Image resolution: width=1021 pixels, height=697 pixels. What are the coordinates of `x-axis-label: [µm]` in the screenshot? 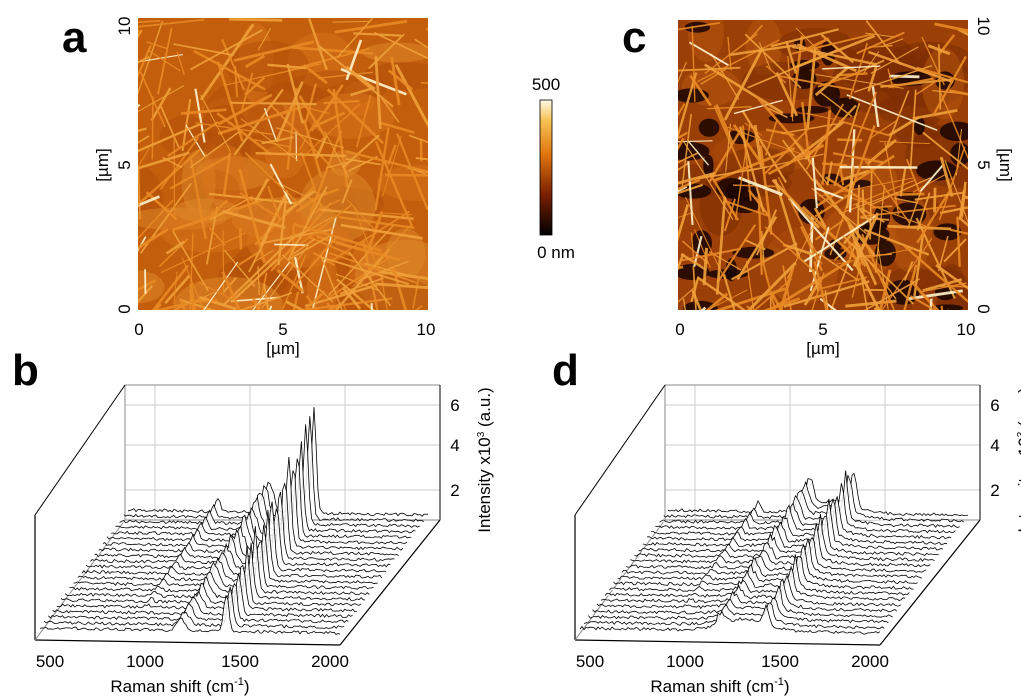 It's located at (822, 348).